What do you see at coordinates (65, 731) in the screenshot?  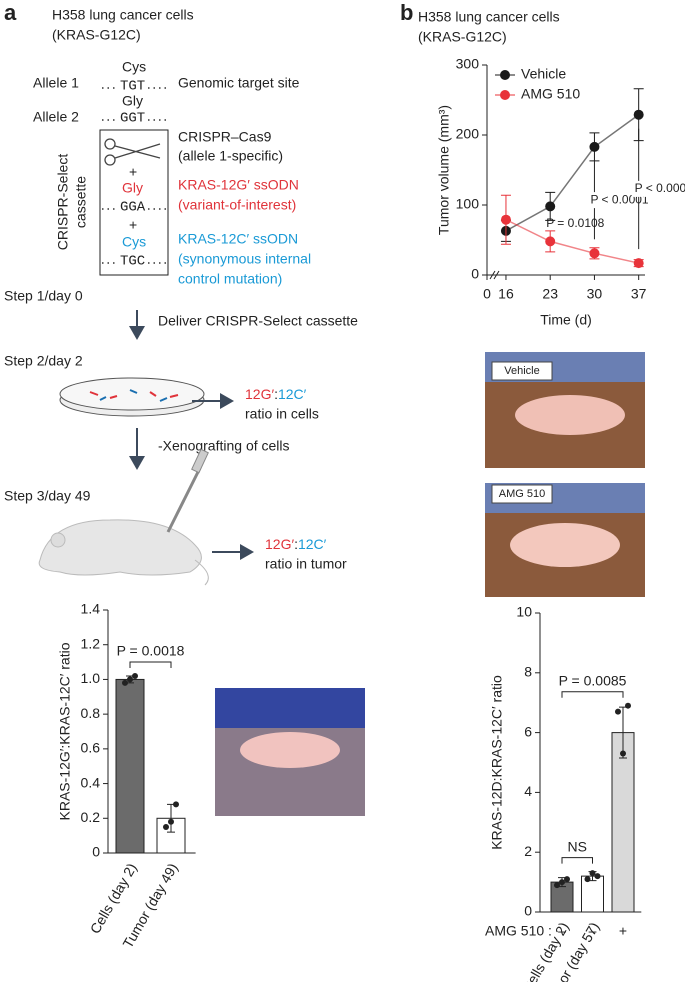 I see `y-axis-label: KRAS-12G′:KRAS-12C′ ratio` at bounding box center [65, 731].